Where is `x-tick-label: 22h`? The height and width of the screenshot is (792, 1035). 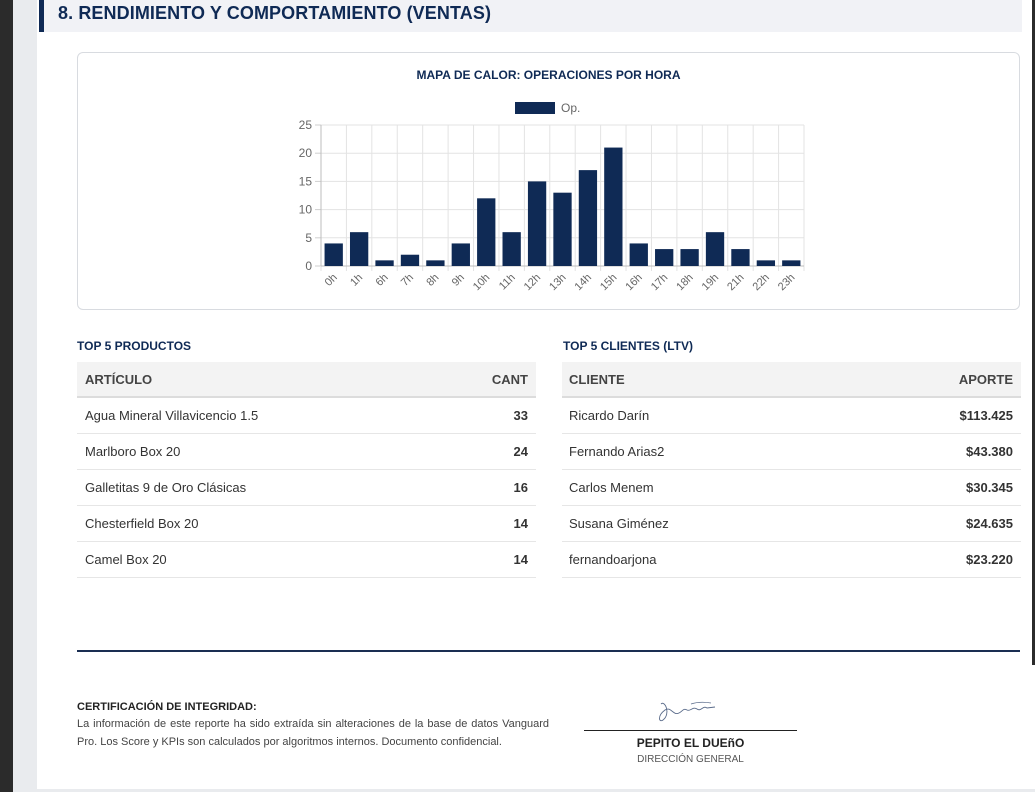
x-tick-label: 22h is located at coordinates (761, 282).